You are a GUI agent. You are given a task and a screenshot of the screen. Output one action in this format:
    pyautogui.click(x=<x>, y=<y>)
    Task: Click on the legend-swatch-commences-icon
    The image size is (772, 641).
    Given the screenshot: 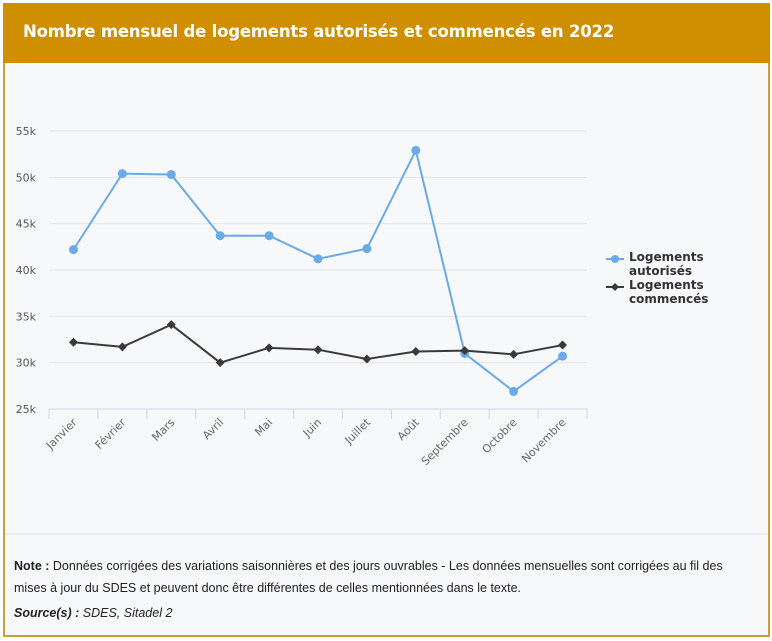 What is the action you would take?
    pyautogui.click(x=615, y=287)
    